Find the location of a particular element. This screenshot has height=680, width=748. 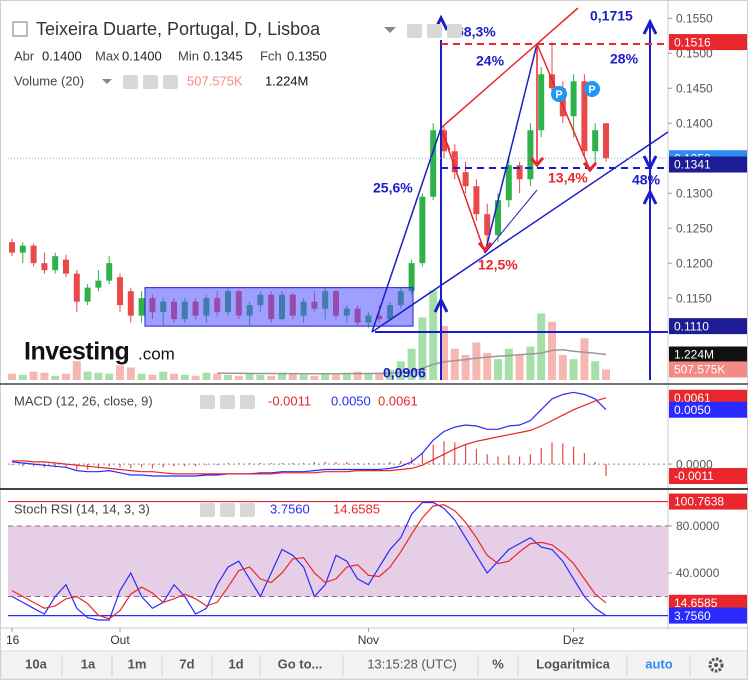

settings-gear is located at coordinates (716, 665).